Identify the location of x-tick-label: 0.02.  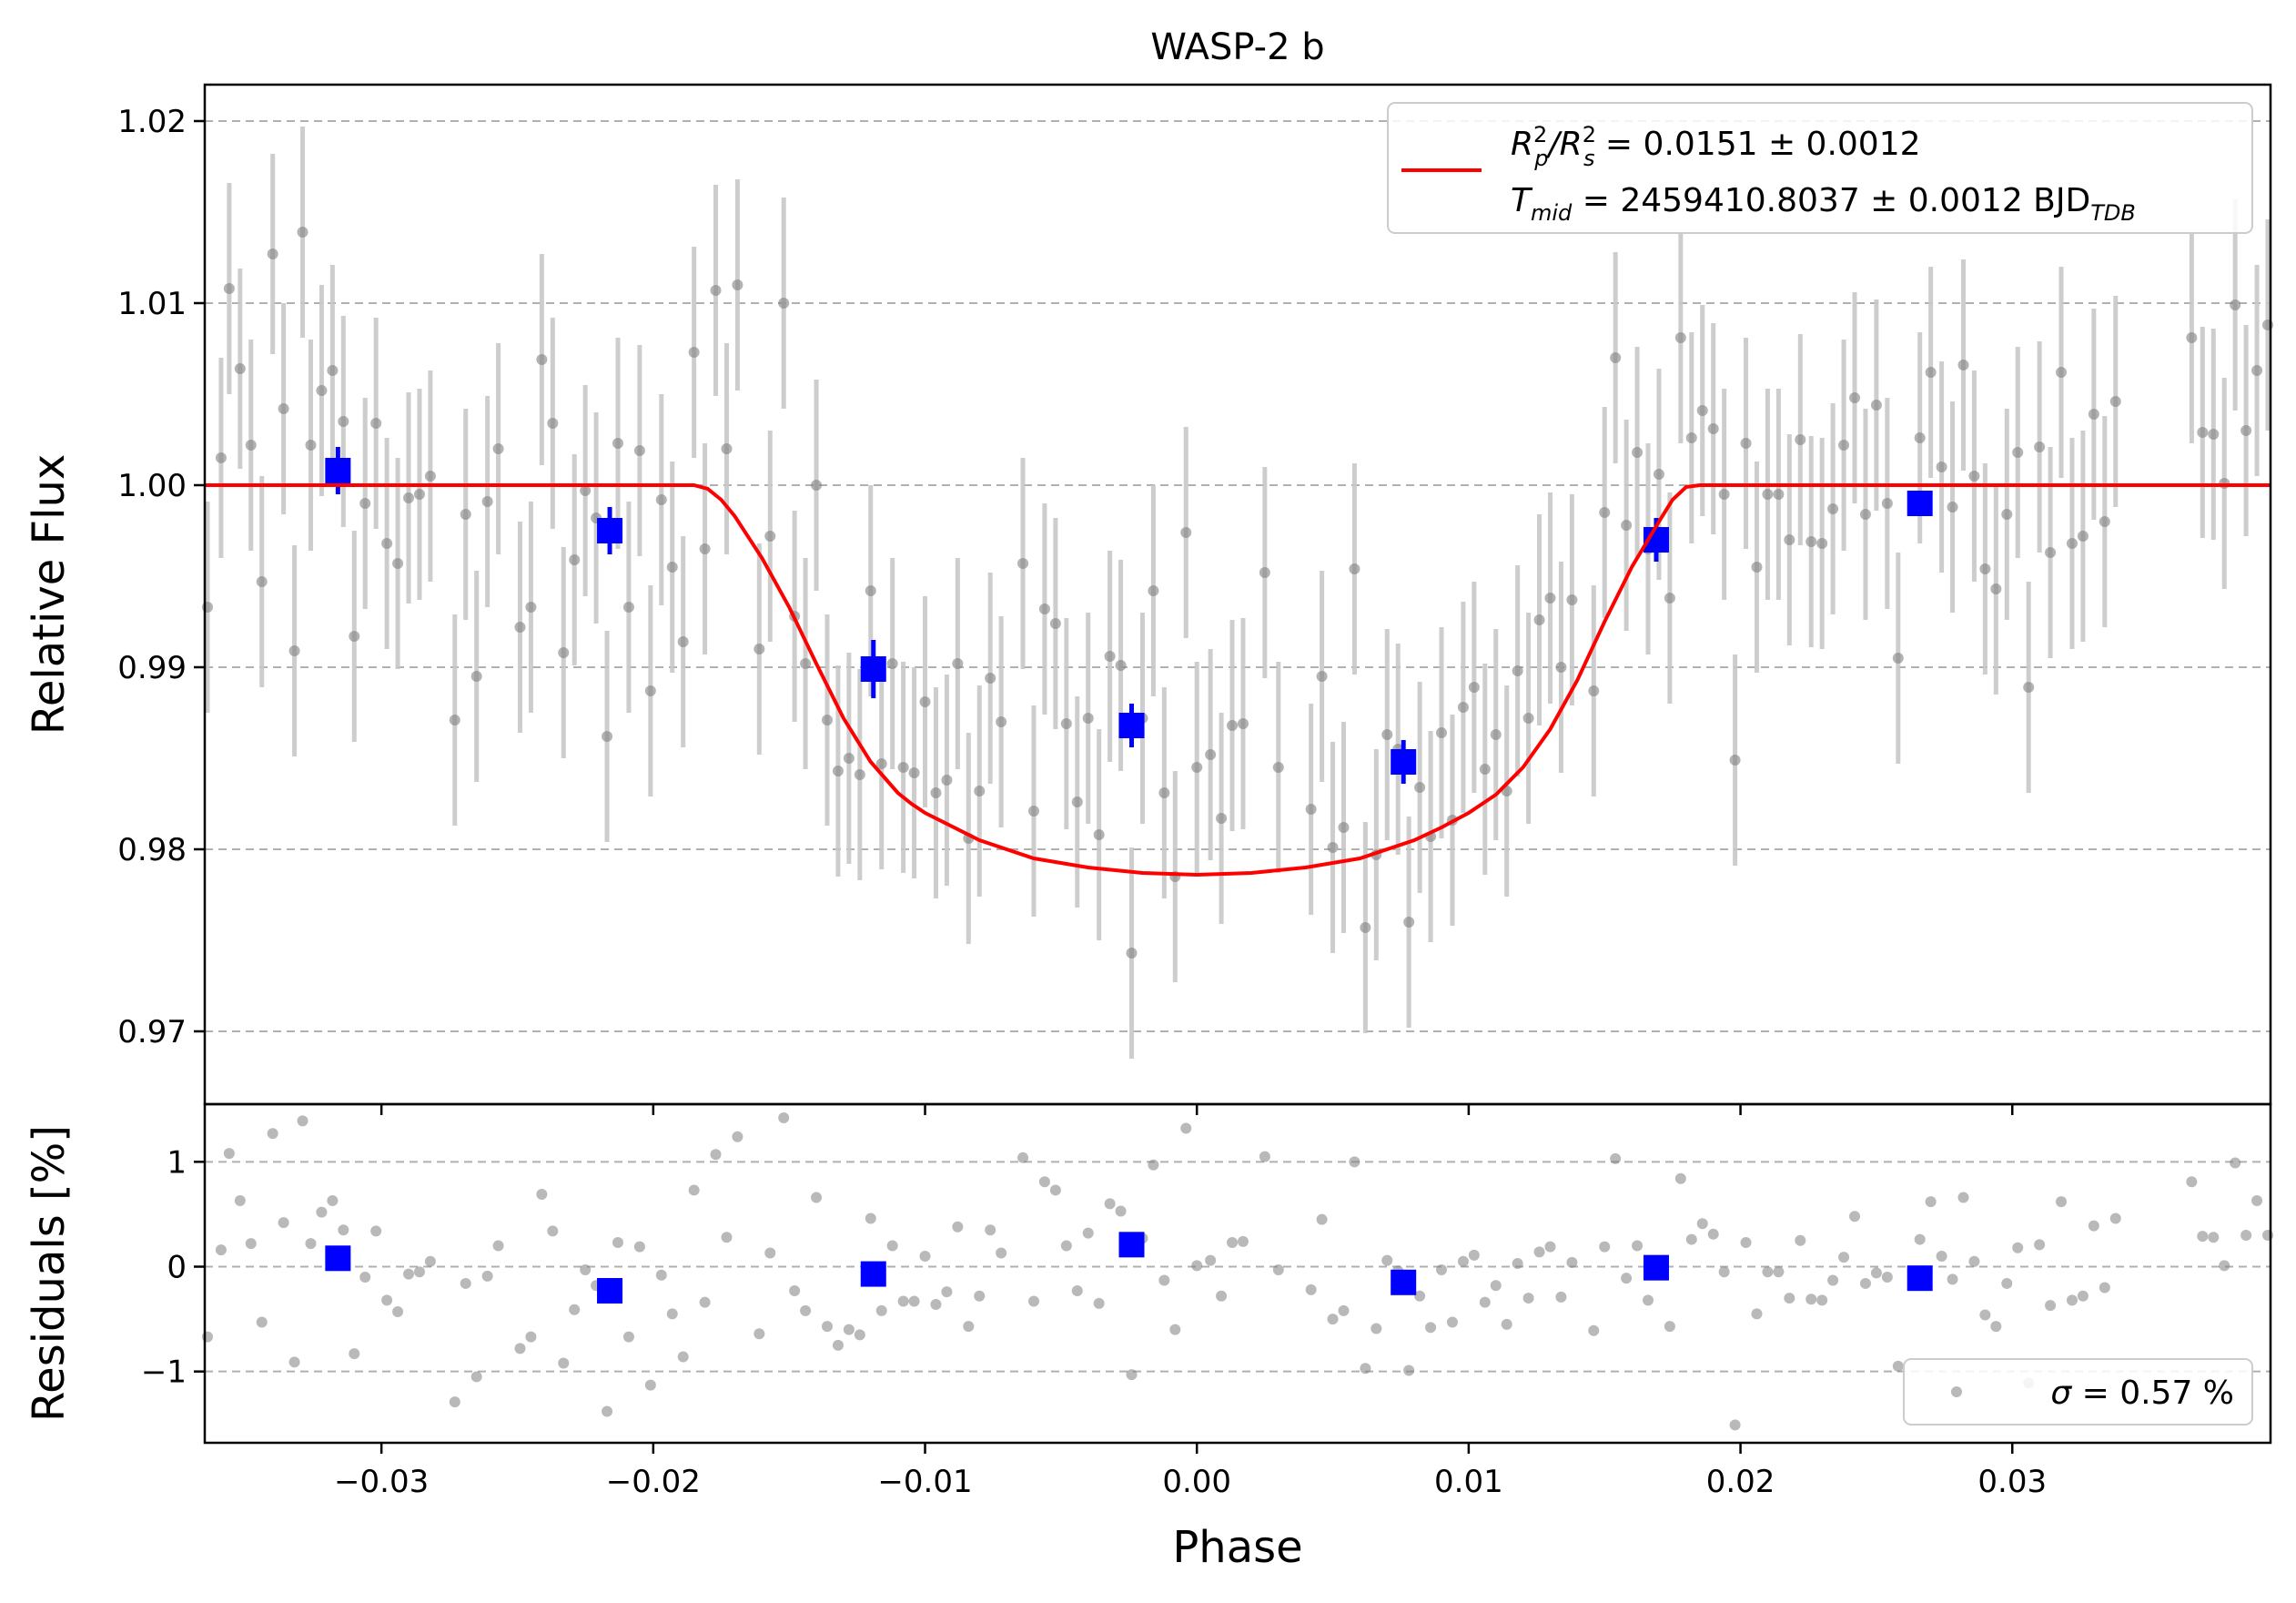
(1741, 1482).